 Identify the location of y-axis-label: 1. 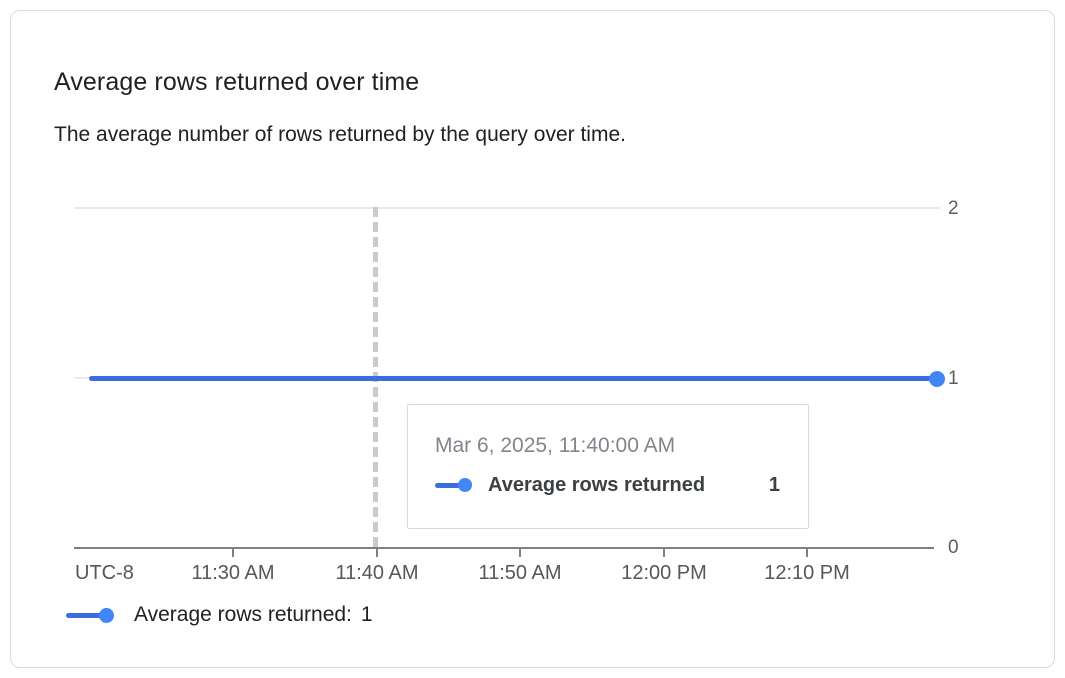
(953, 378).